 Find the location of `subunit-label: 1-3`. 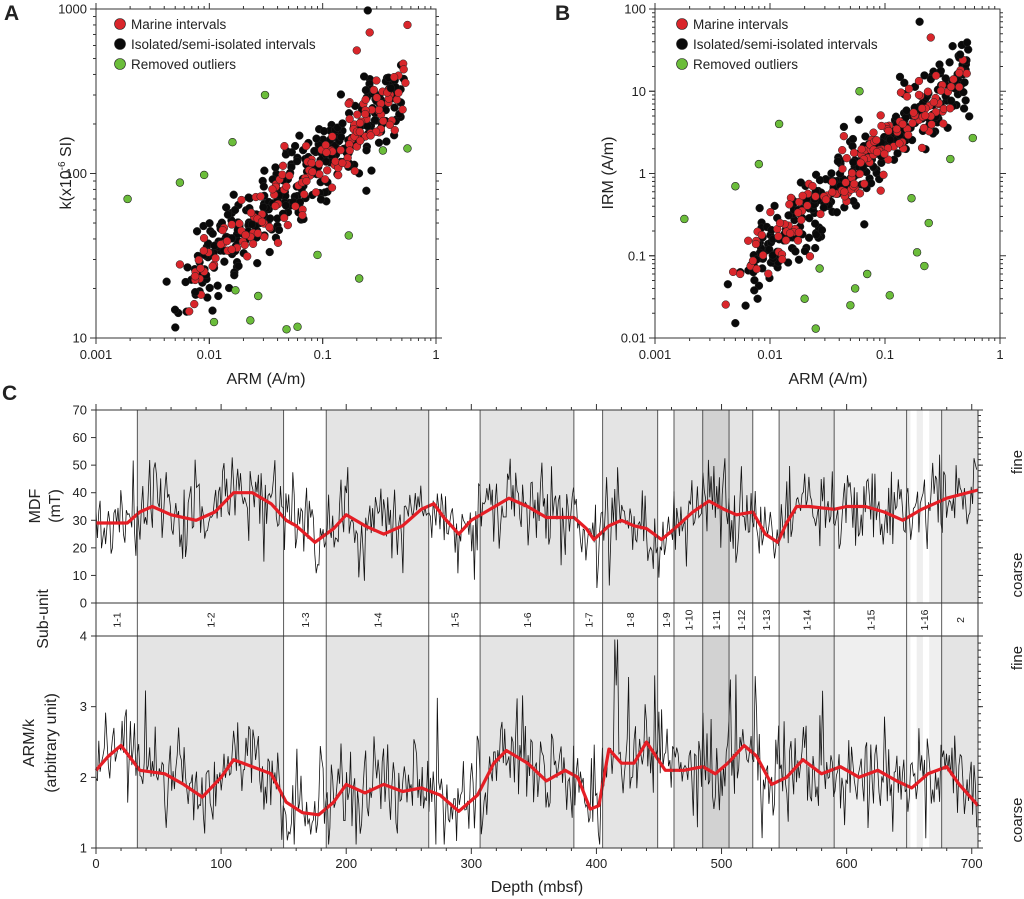

subunit-label: 1-3 is located at coordinates (306, 619).